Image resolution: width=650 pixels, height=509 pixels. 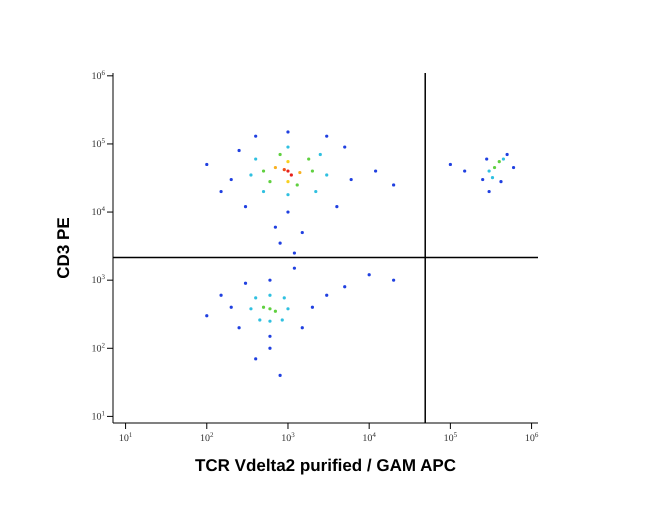 What do you see at coordinates (99, 143) in the screenshot?
I see `y-tick-label: 10$^{5}$` at bounding box center [99, 143].